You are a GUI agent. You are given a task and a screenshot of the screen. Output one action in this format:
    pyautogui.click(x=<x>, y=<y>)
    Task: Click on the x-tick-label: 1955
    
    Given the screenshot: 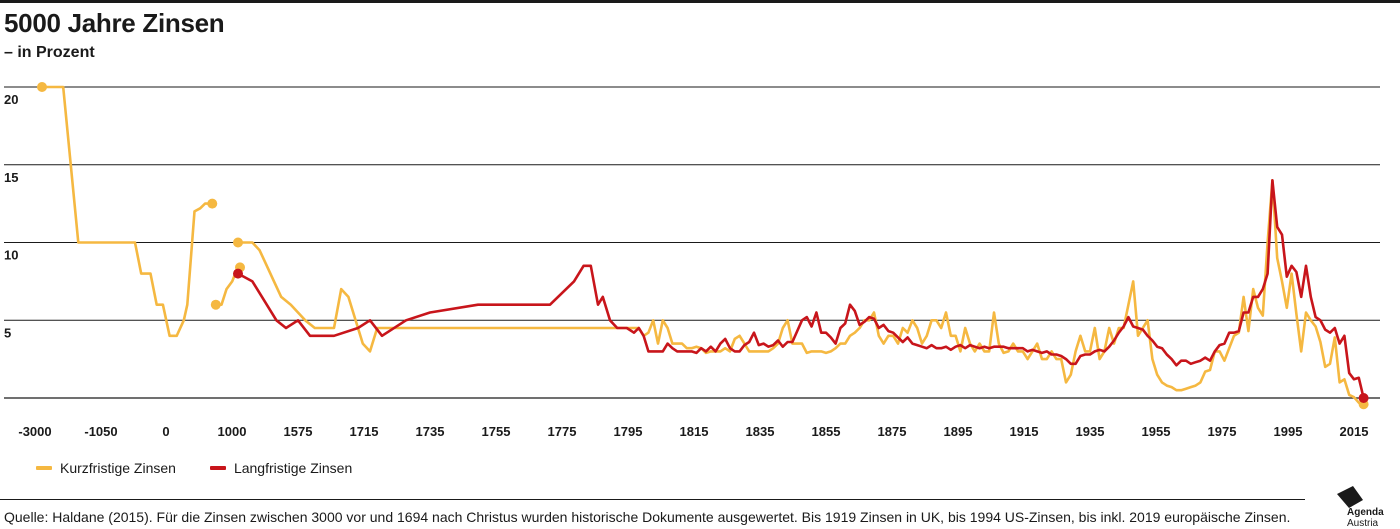 What is the action you would take?
    pyautogui.click(x=1156, y=431)
    